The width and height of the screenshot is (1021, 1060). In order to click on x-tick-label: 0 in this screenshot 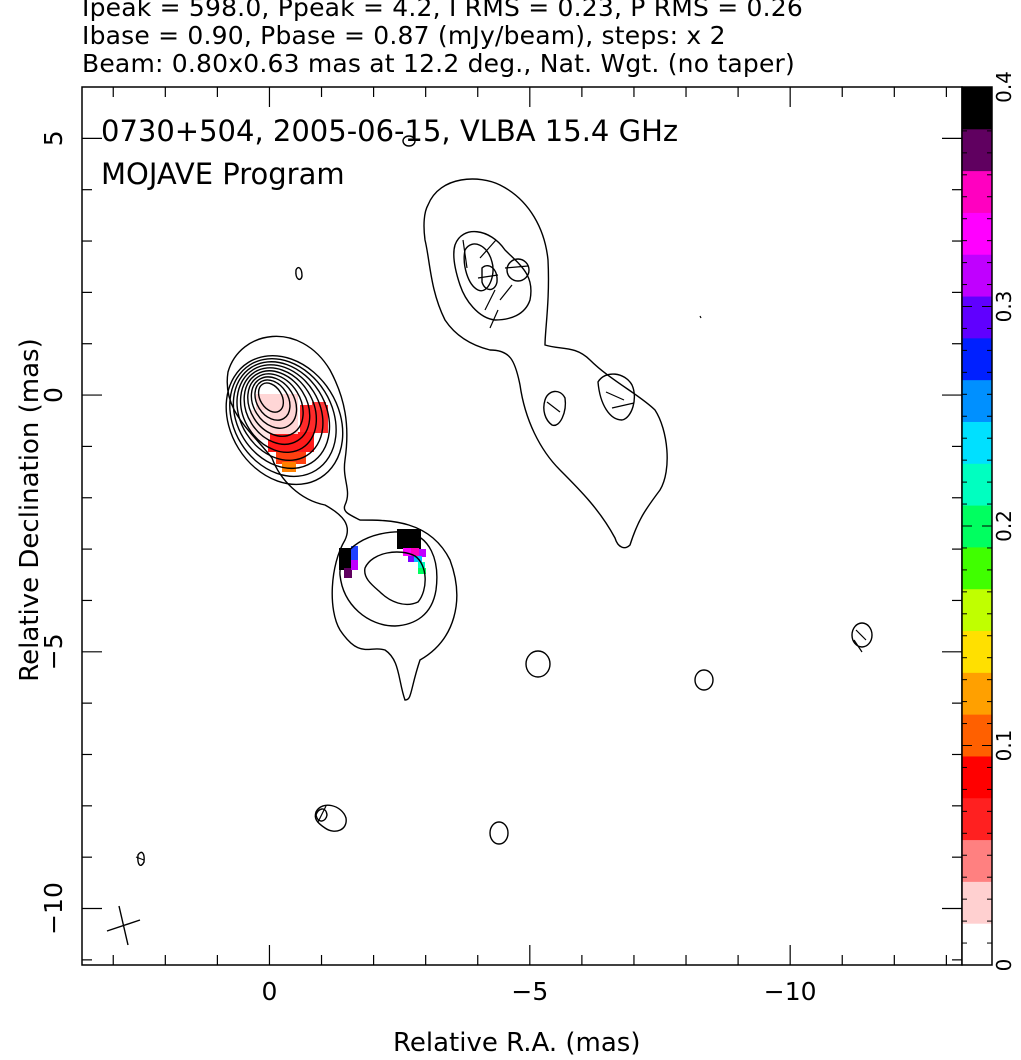, I will do `click(270, 991)`.